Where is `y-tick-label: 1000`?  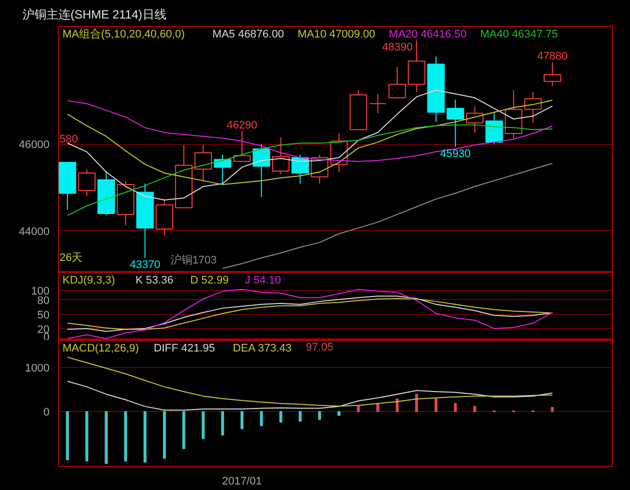 y-tick-label: 1000 is located at coordinates (37, 368).